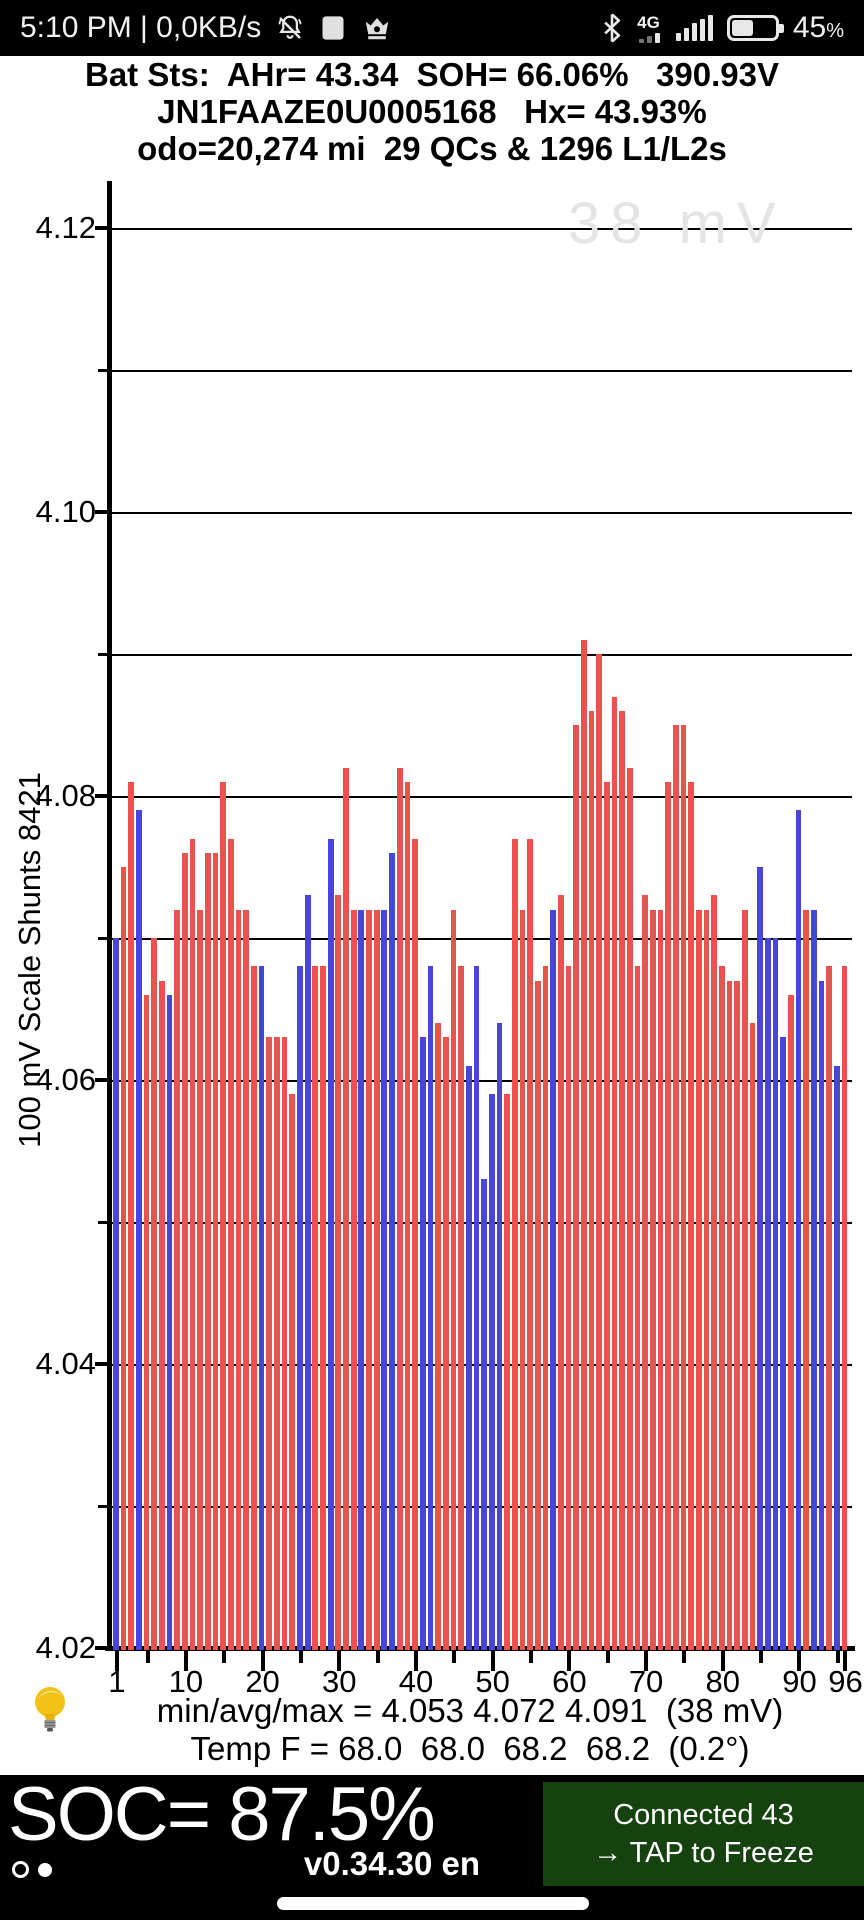 Image resolution: width=864 pixels, height=1920 pixels. I want to click on x-axis-tick-label: 60, so click(569, 1681).